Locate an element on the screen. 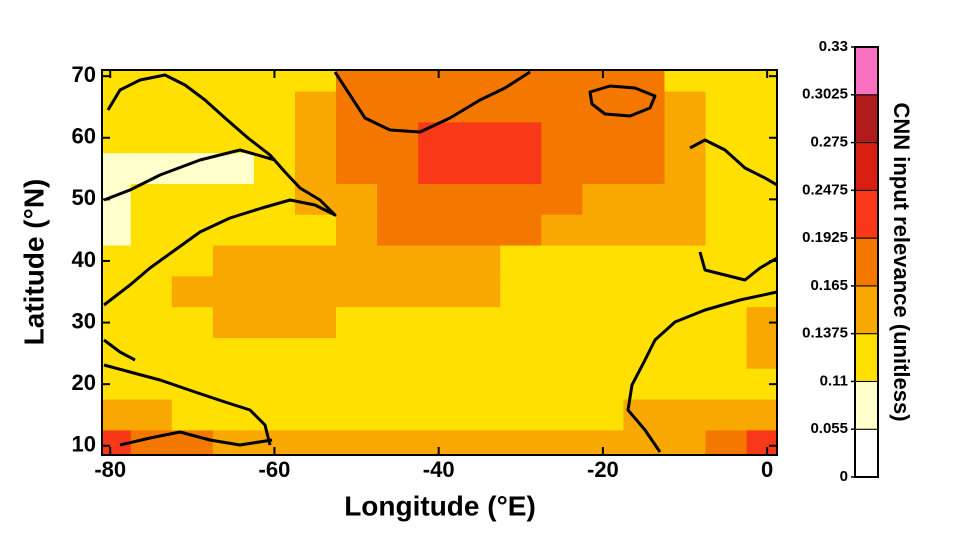 Image resolution: width=960 pixels, height=545 pixels. colorbar-tick-label: 0.275 is located at coordinates (829, 142).